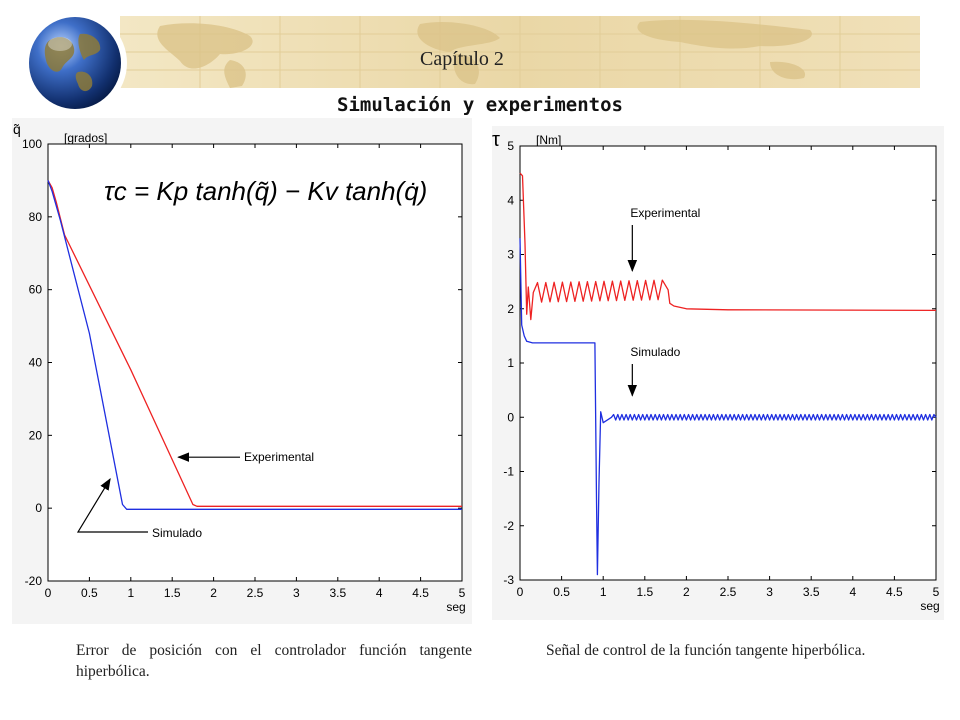 Image resolution: width=960 pixels, height=720 pixels. I want to click on y-tick-label: 3, so click(510, 255).